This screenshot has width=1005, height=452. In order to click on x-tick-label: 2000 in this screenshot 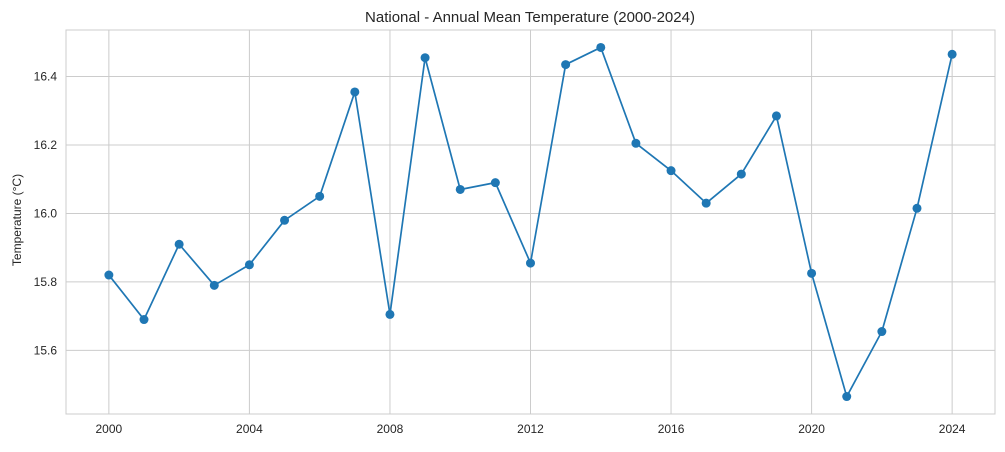, I will do `click(109, 429)`.